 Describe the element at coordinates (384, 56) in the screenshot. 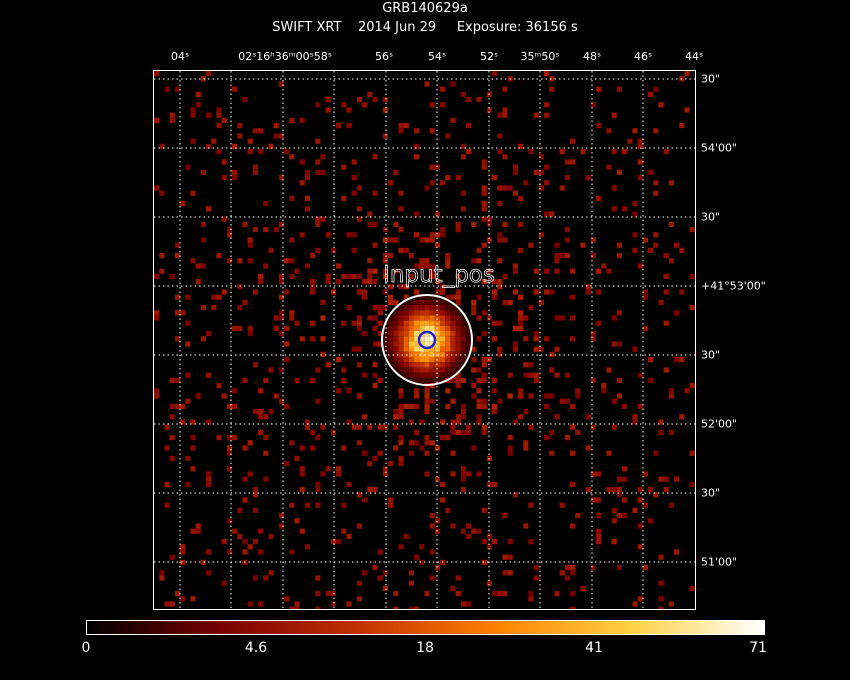

I see `ra-tick-label: 56ˢ` at that location.